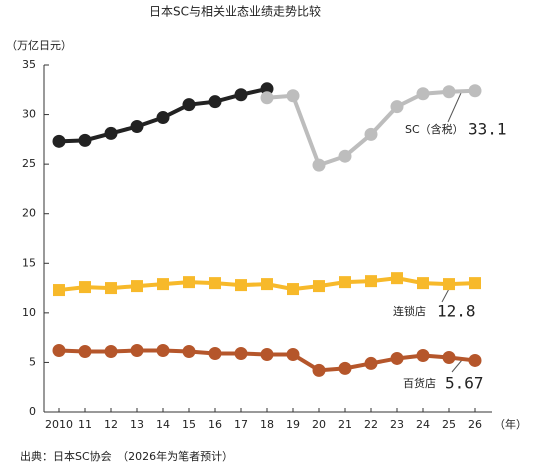 This screenshot has height=473, width=537. I want to click on y-axis-label: （万亿日元）, so click(39, 45).